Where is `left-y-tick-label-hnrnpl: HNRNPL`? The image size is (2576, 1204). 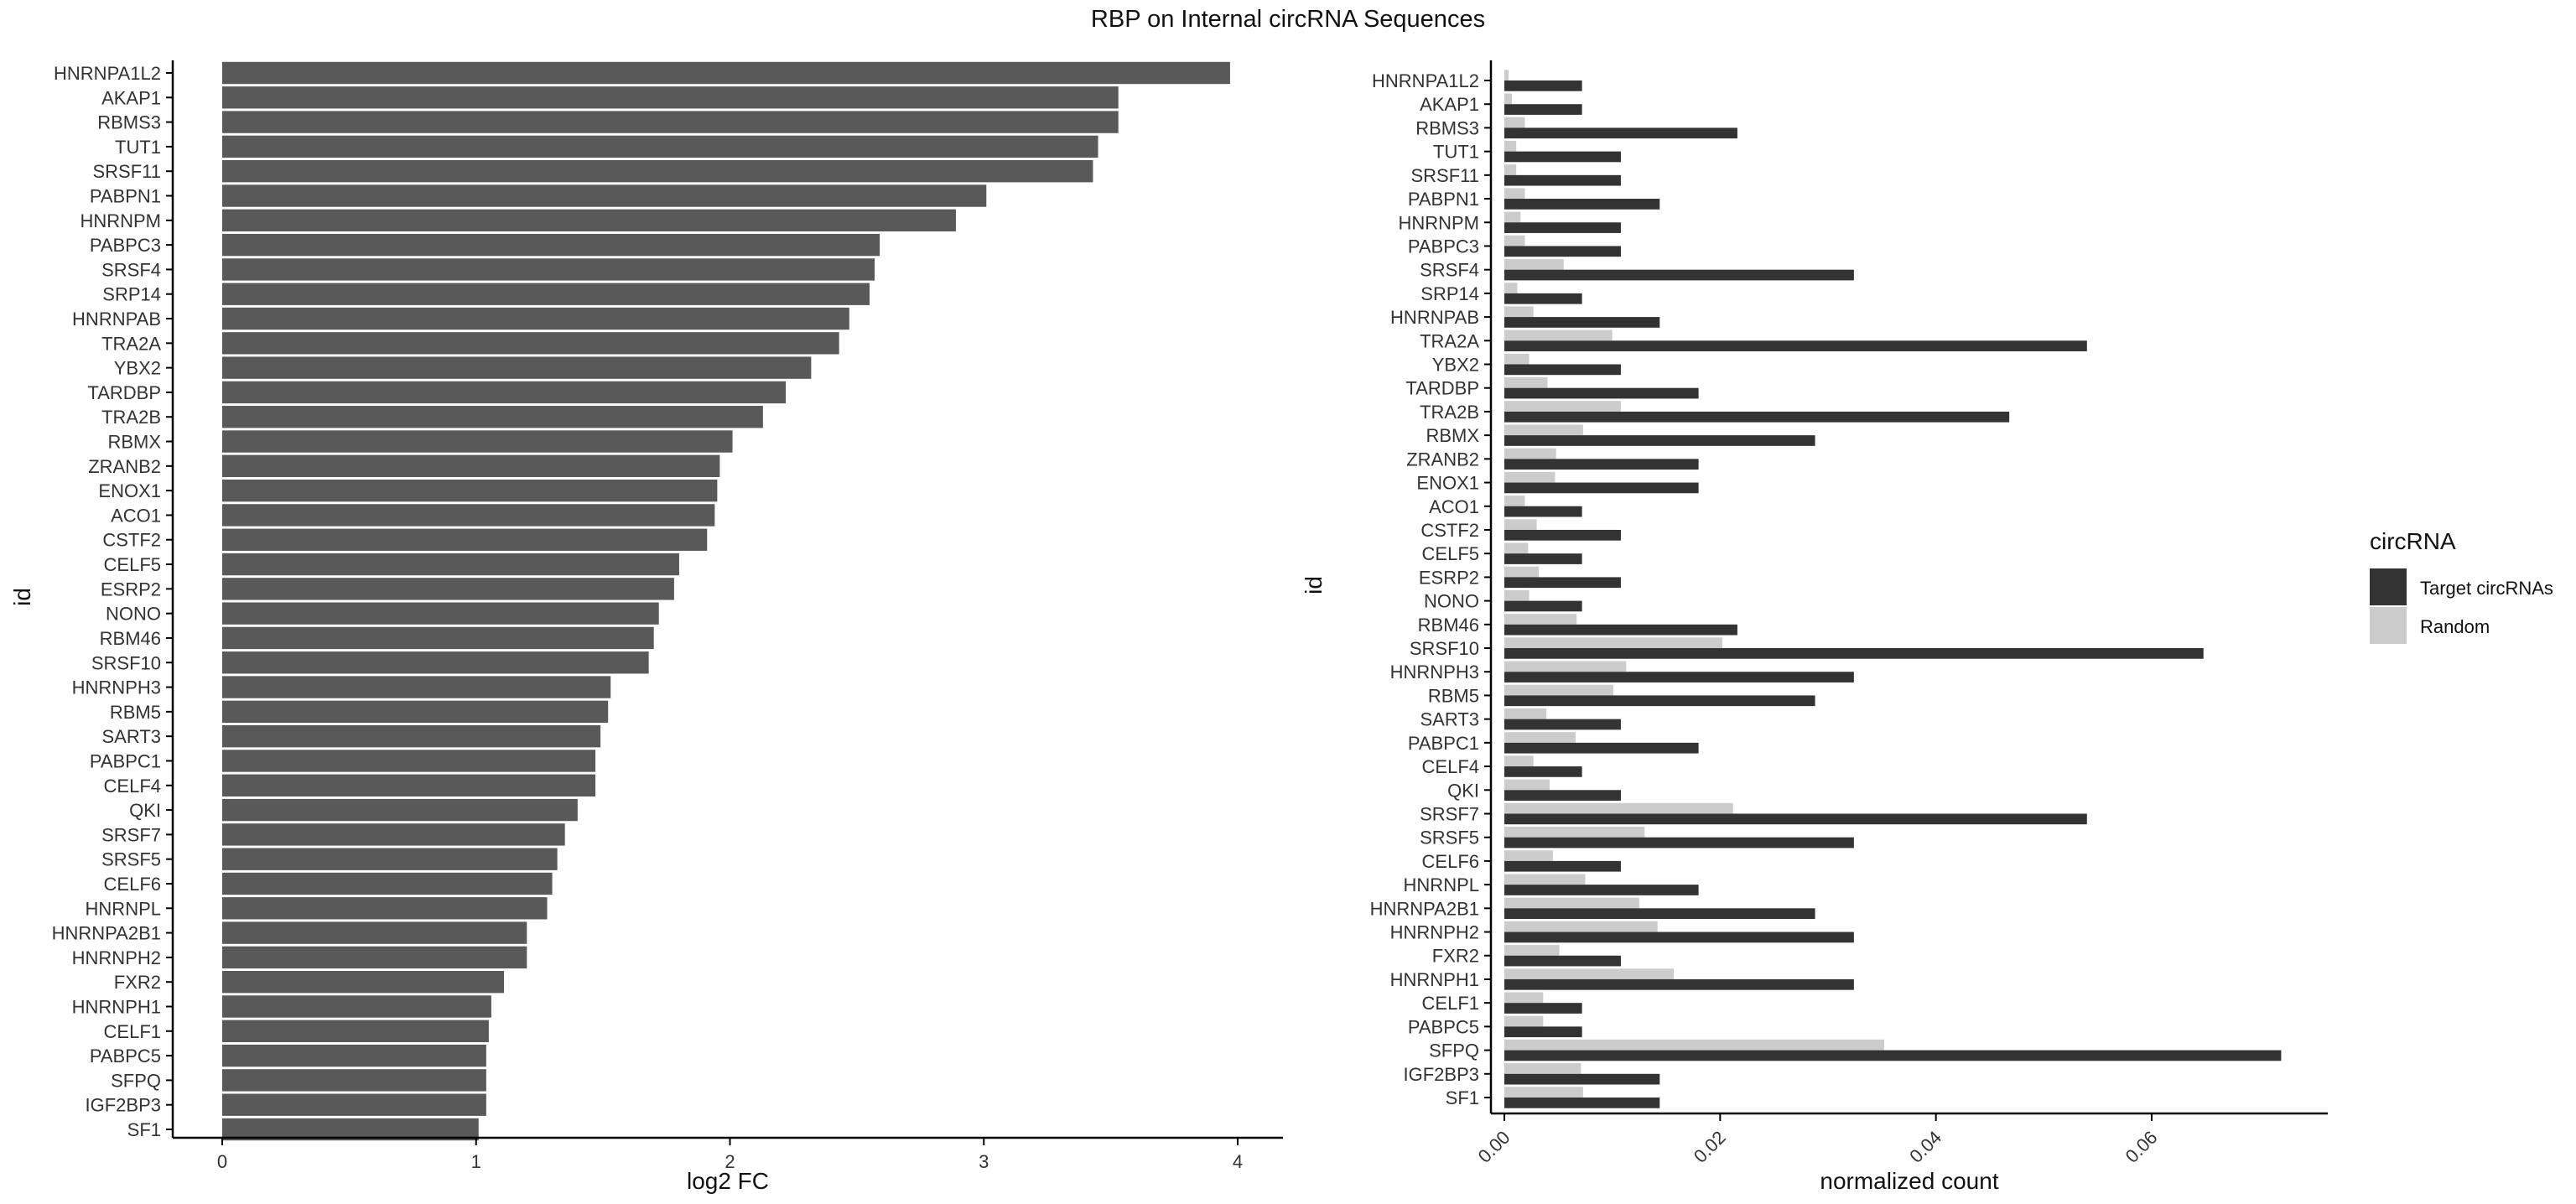 left-y-tick-label-hnrnpl: HNRNPL is located at coordinates (123, 908).